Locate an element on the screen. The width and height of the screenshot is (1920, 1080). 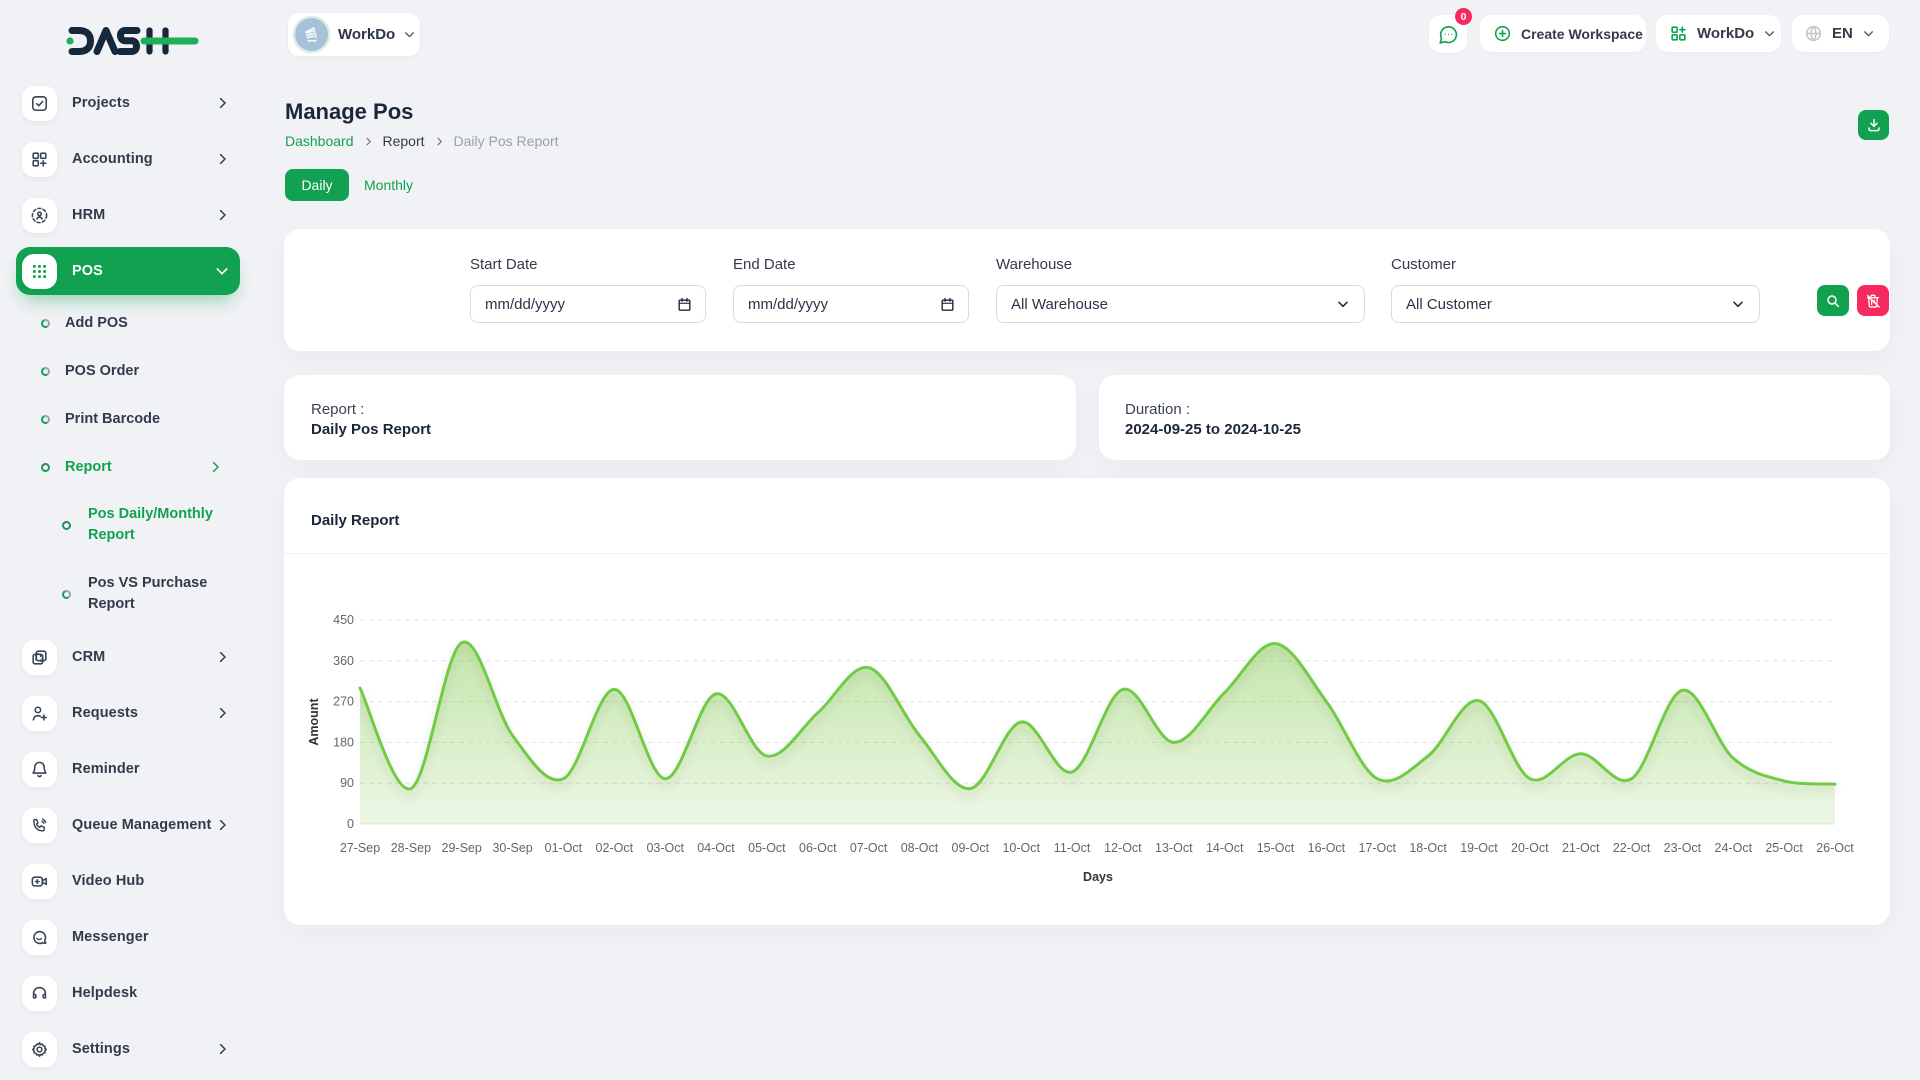
svg-text: 01-Oct is located at coordinates (564, 848).